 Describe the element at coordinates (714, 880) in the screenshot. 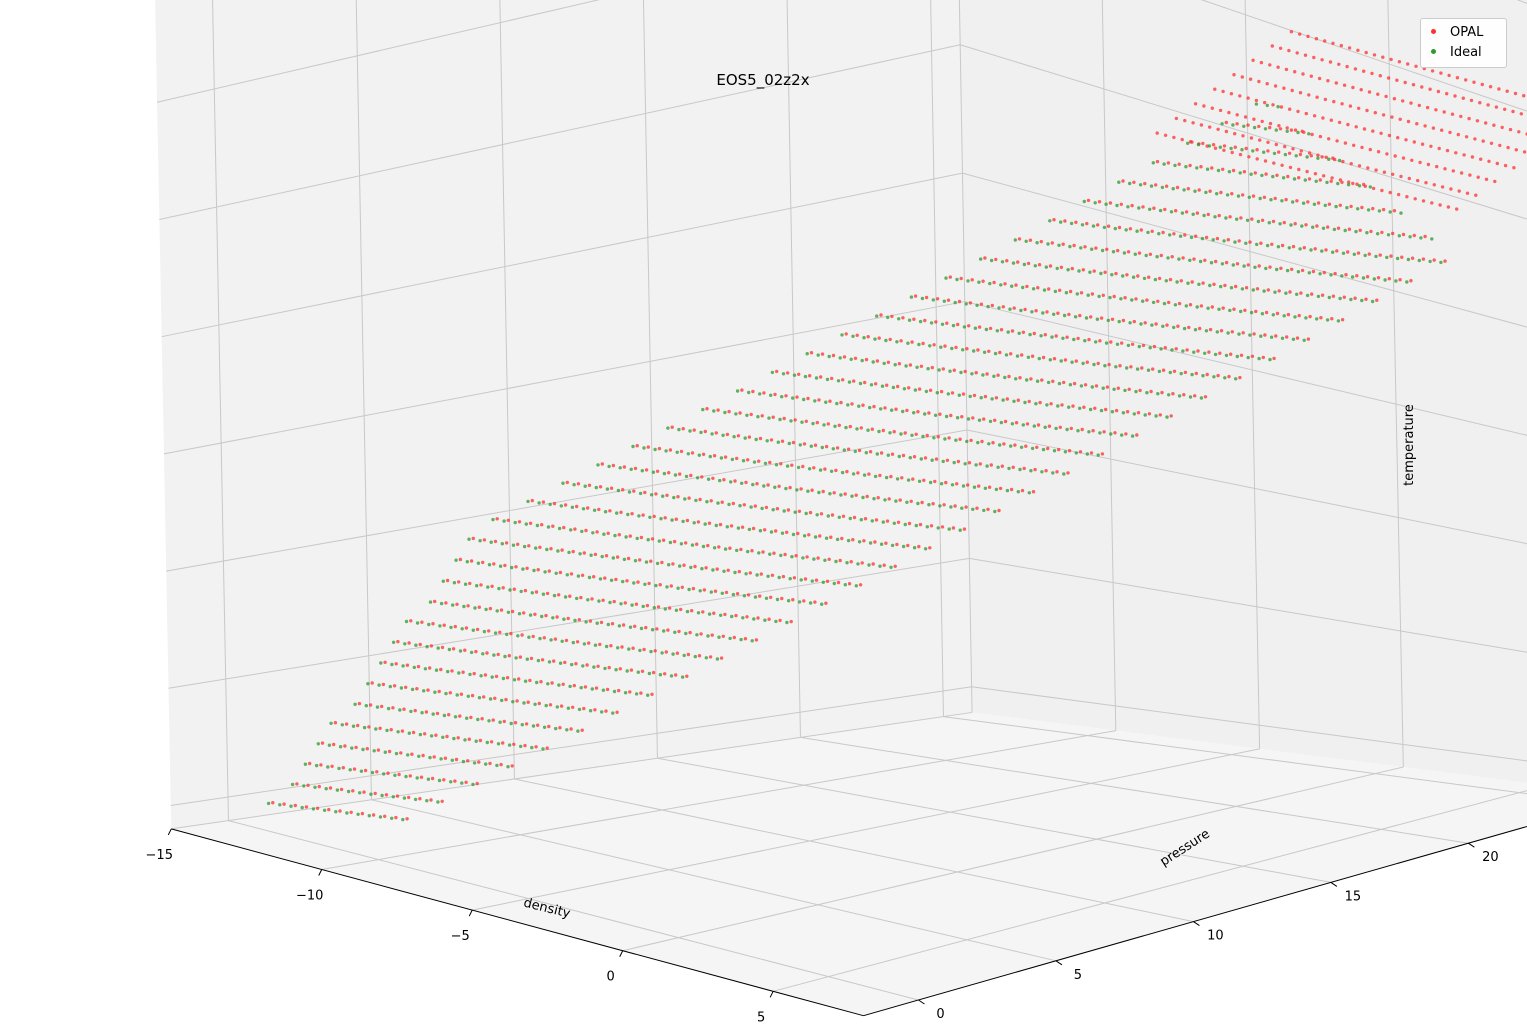

I see `grid-y-floor` at that location.